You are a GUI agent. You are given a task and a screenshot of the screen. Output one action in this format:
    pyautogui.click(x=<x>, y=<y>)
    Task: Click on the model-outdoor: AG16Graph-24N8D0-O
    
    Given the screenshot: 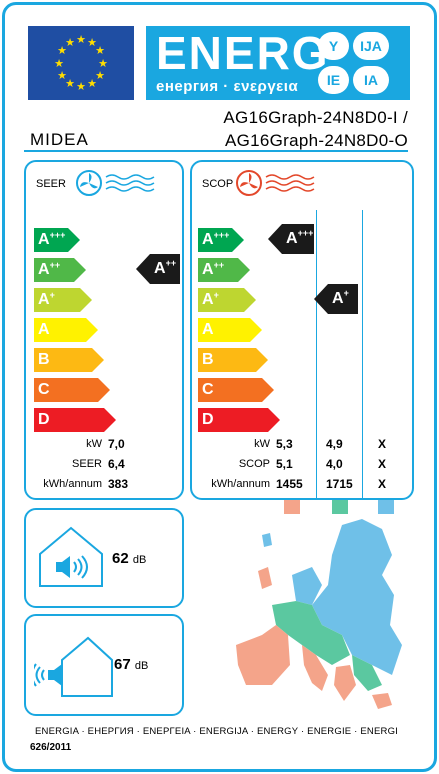 What is the action you would take?
    pyautogui.click(x=316, y=140)
    